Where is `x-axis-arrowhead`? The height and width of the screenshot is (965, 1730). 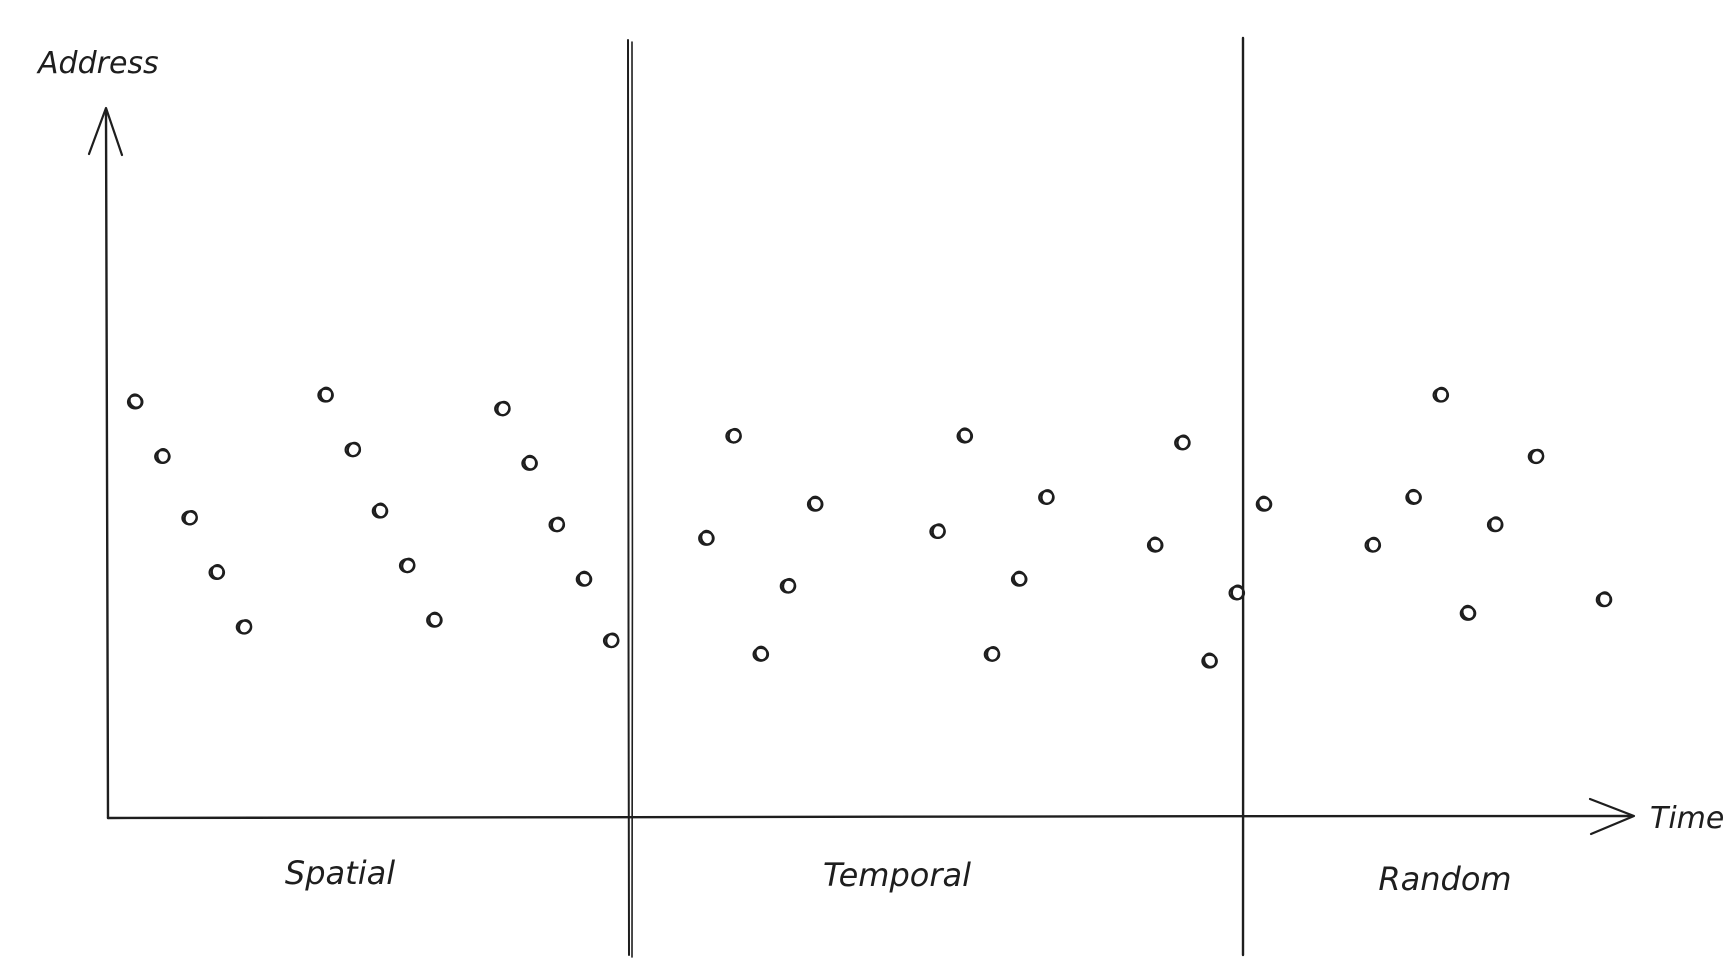 x-axis-arrowhead is located at coordinates (1612, 816).